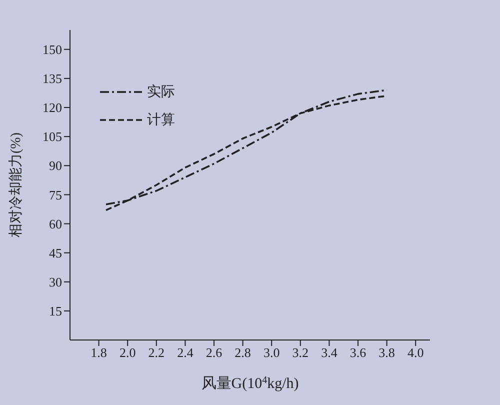 This screenshot has height=405, width=500. I want to click on x-tick-label: 2.2, so click(156, 352).